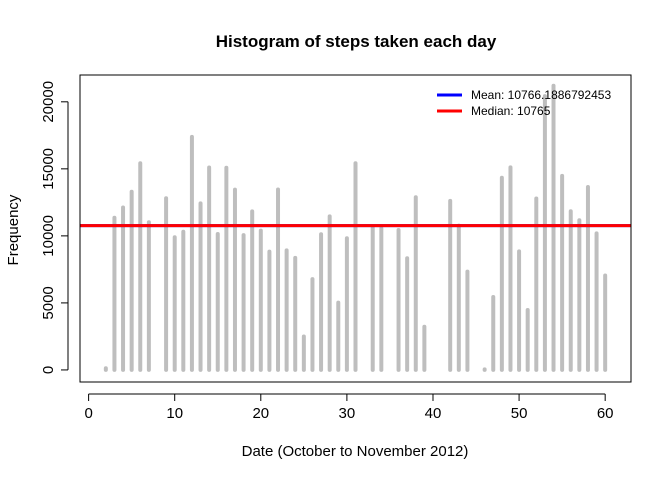 The height and width of the screenshot is (480, 672). Describe the element at coordinates (48, 370) in the screenshot. I see `y-tick-label: 0` at that location.